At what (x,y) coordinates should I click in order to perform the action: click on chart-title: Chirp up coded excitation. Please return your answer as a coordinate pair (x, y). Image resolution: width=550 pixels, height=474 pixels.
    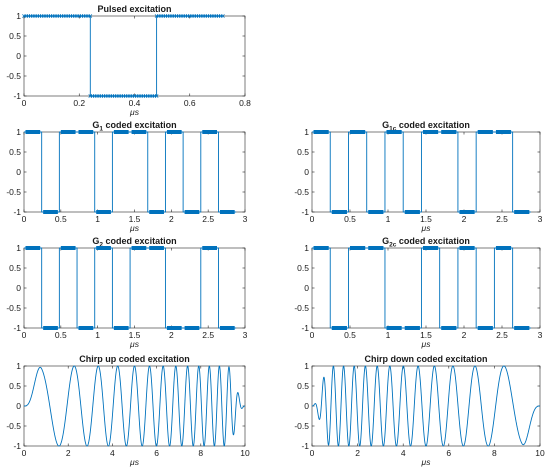
    Looking at the image, I should click on (134, 359).